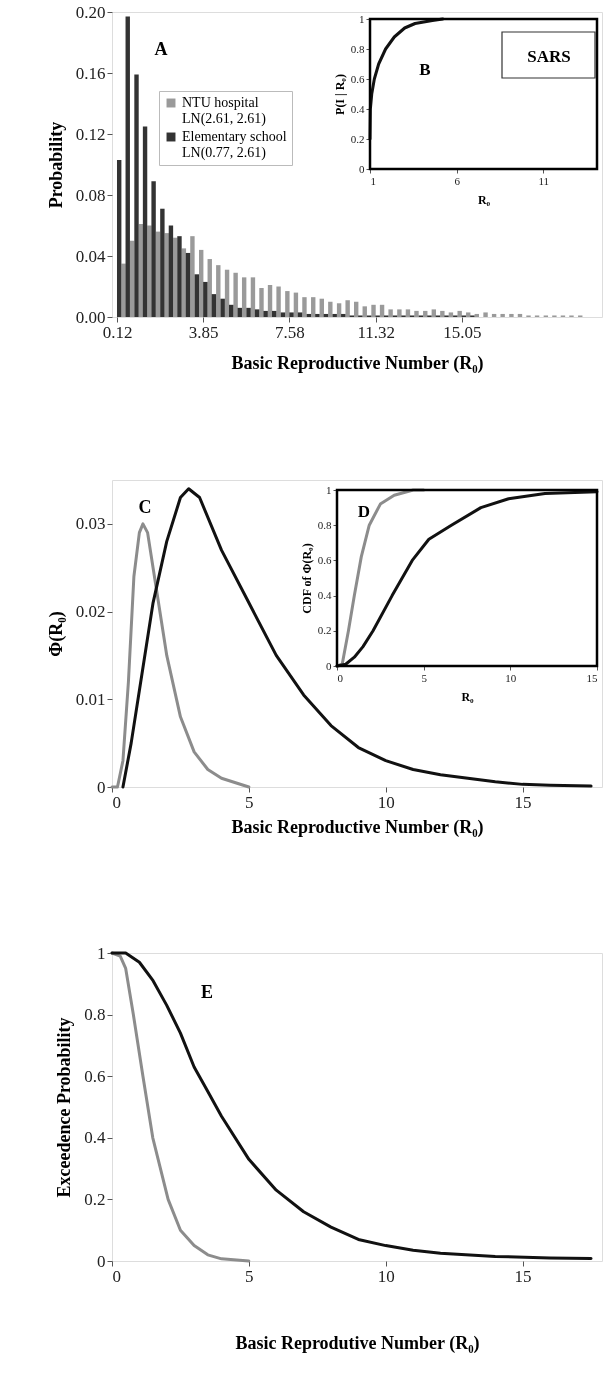 This screenshot has width=615, height=1378. I want to click on y-tick-label: 0.16, so click(90, 73).